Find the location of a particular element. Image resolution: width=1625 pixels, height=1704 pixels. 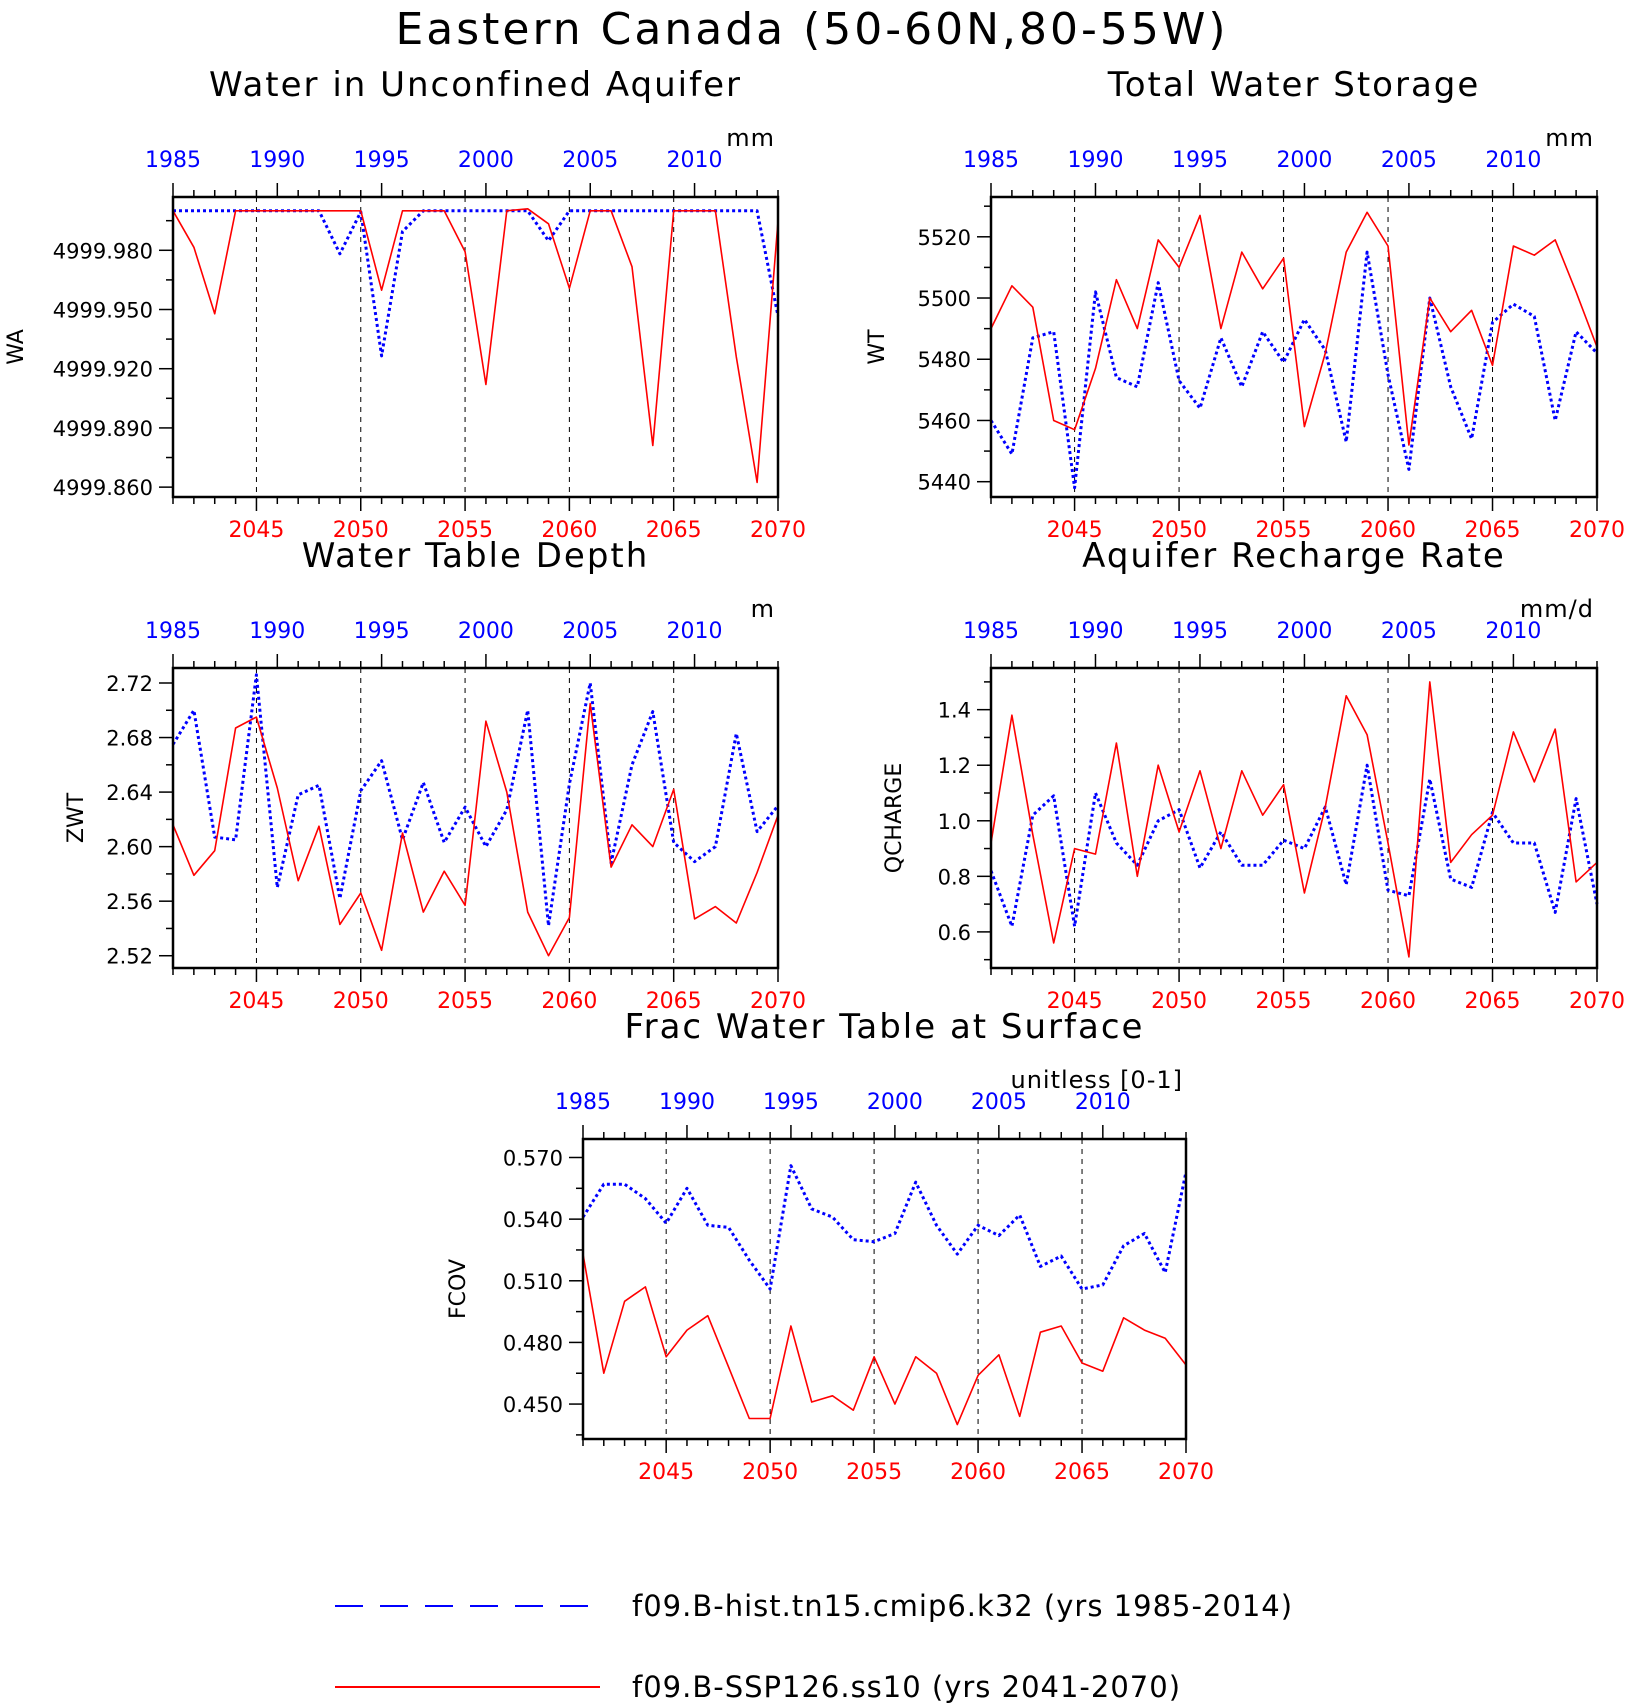

legend-label-ssp: f09.B-SSP126.ss10 (yrs 2041-2070) is located at coordinates (906, 1687).